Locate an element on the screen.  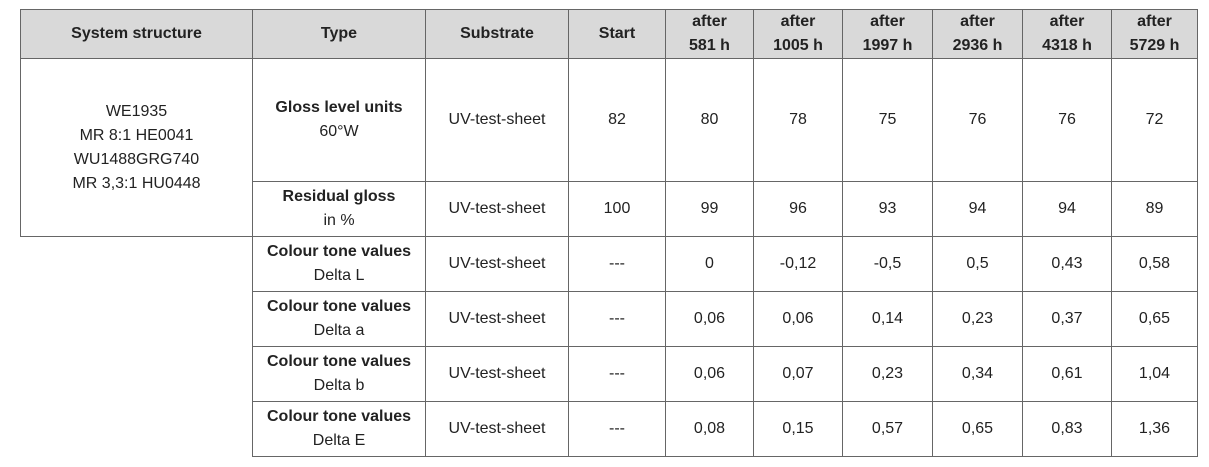
value-cell: 72 is located at coordinates (1154, 120).